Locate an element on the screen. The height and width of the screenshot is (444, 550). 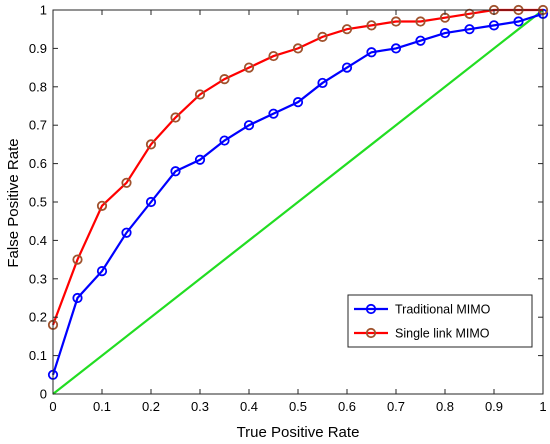
y-tick-label: 0.4 is located at coordinates (38, 240).